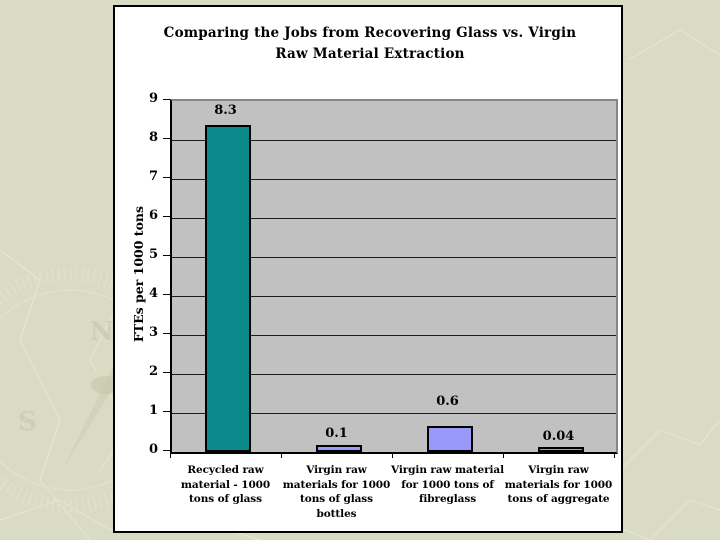 This screenshot has width=720, height=540. Describe the element at coordinates (558, 437) in the screenshot. I see `bar-data-label: 0.04` at that location.